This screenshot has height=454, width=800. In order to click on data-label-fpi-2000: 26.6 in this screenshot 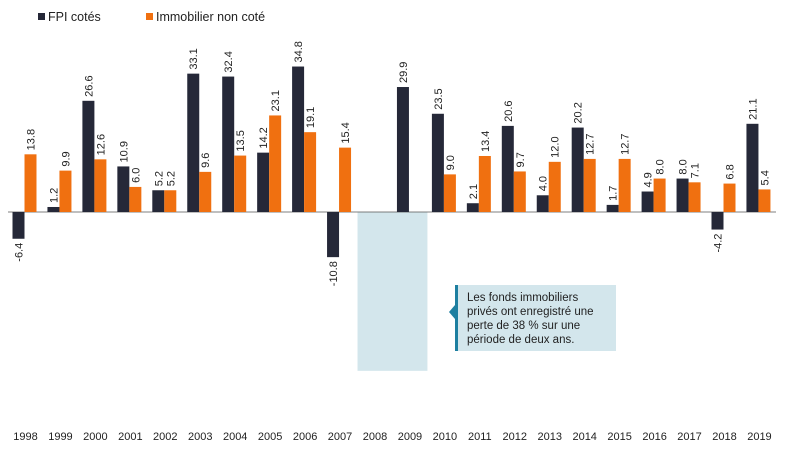, I will do `click(89, 85)`.